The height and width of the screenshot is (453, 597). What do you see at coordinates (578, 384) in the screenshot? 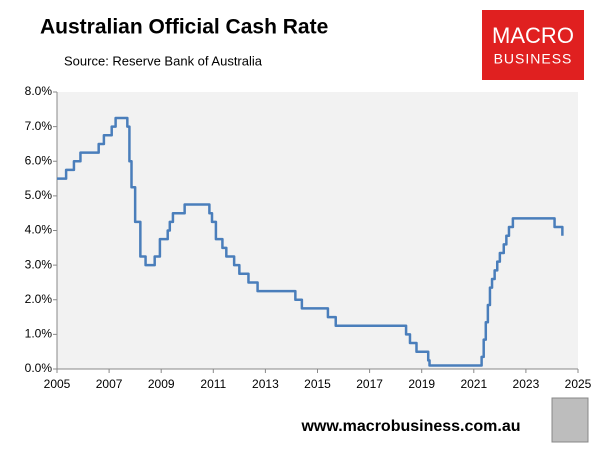
I see `x-tick-label: 2025` at bounding box center [578, 384].